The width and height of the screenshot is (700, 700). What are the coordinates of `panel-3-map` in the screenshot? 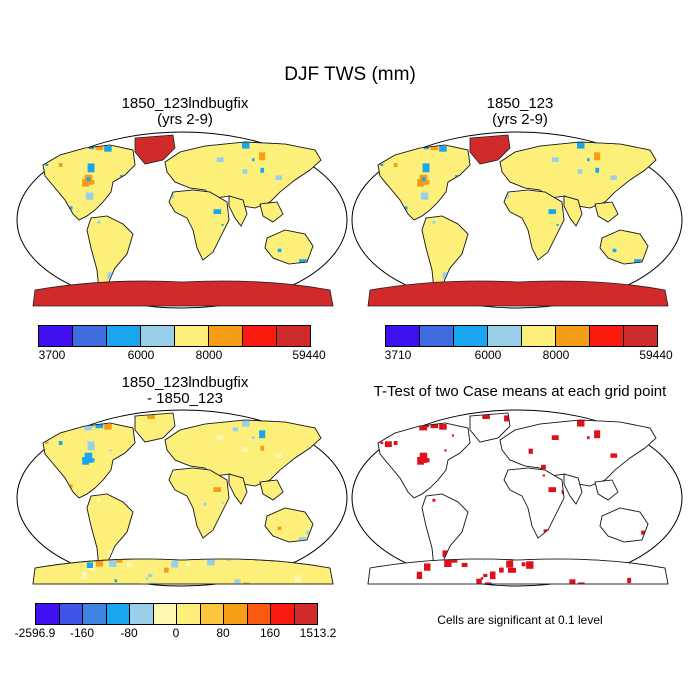 It's located at (182, 498).